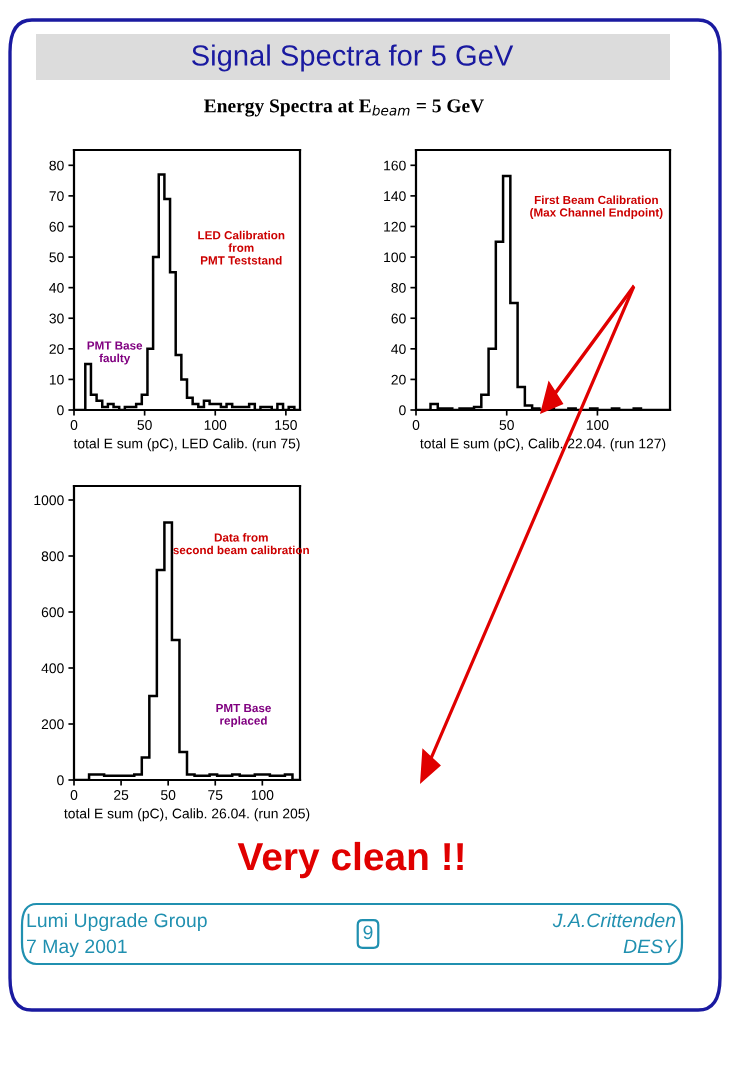  Describe the element at coordinates (650, 946) in the screenshot. I see `text: DESY` at that location.